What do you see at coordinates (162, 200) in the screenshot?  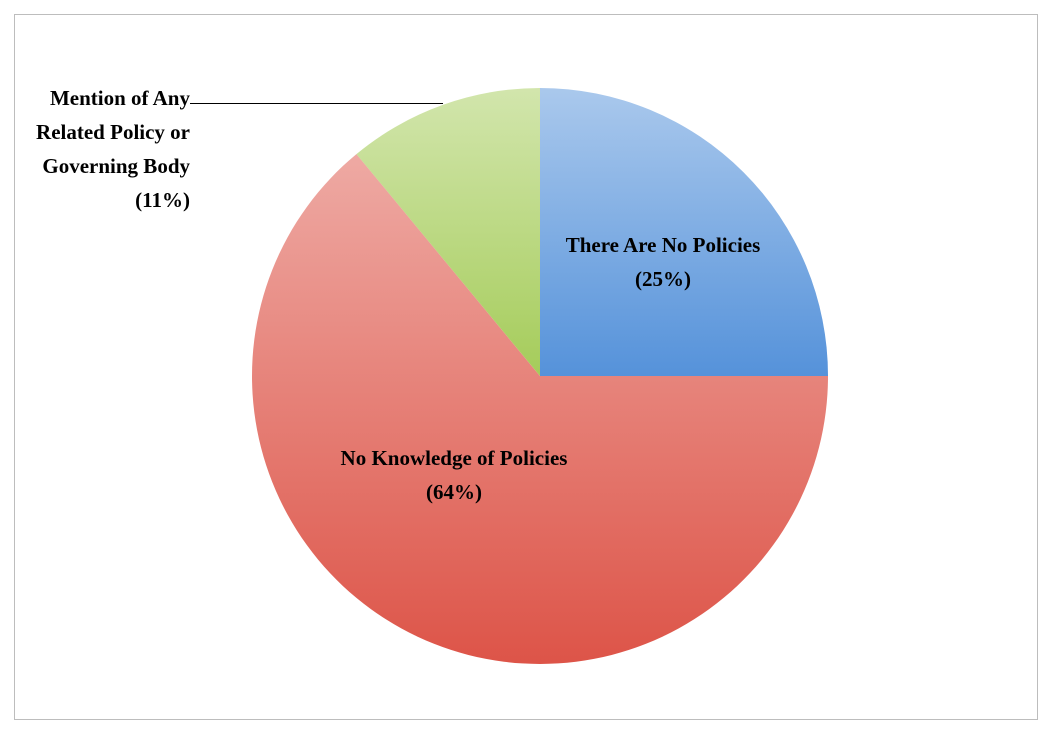 I see `value-label: (11%)` at bounding box center [162, 200].